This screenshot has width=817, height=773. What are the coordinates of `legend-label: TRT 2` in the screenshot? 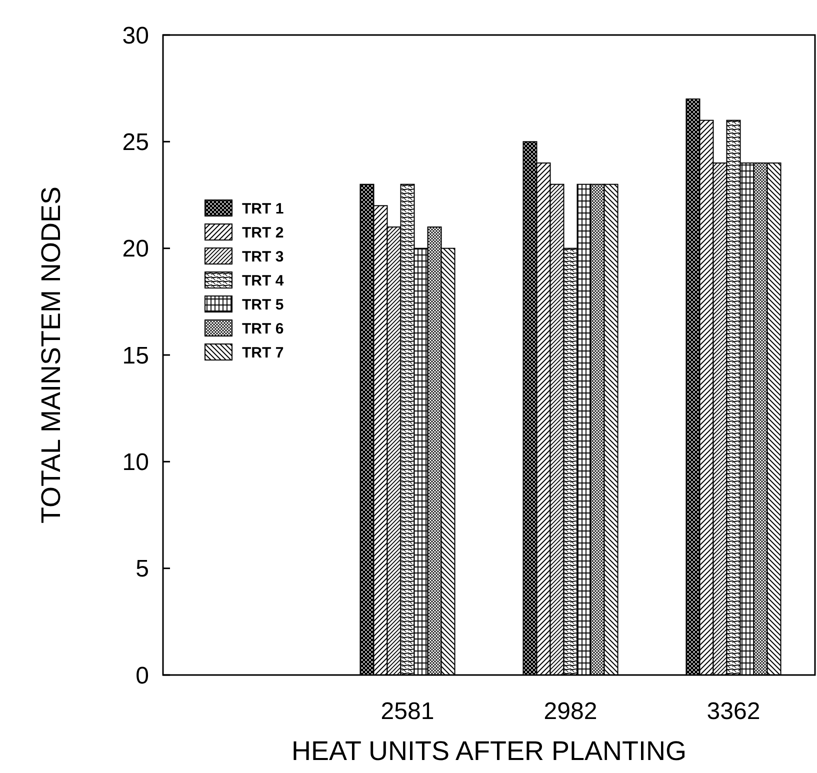 It's located at (263, 233).